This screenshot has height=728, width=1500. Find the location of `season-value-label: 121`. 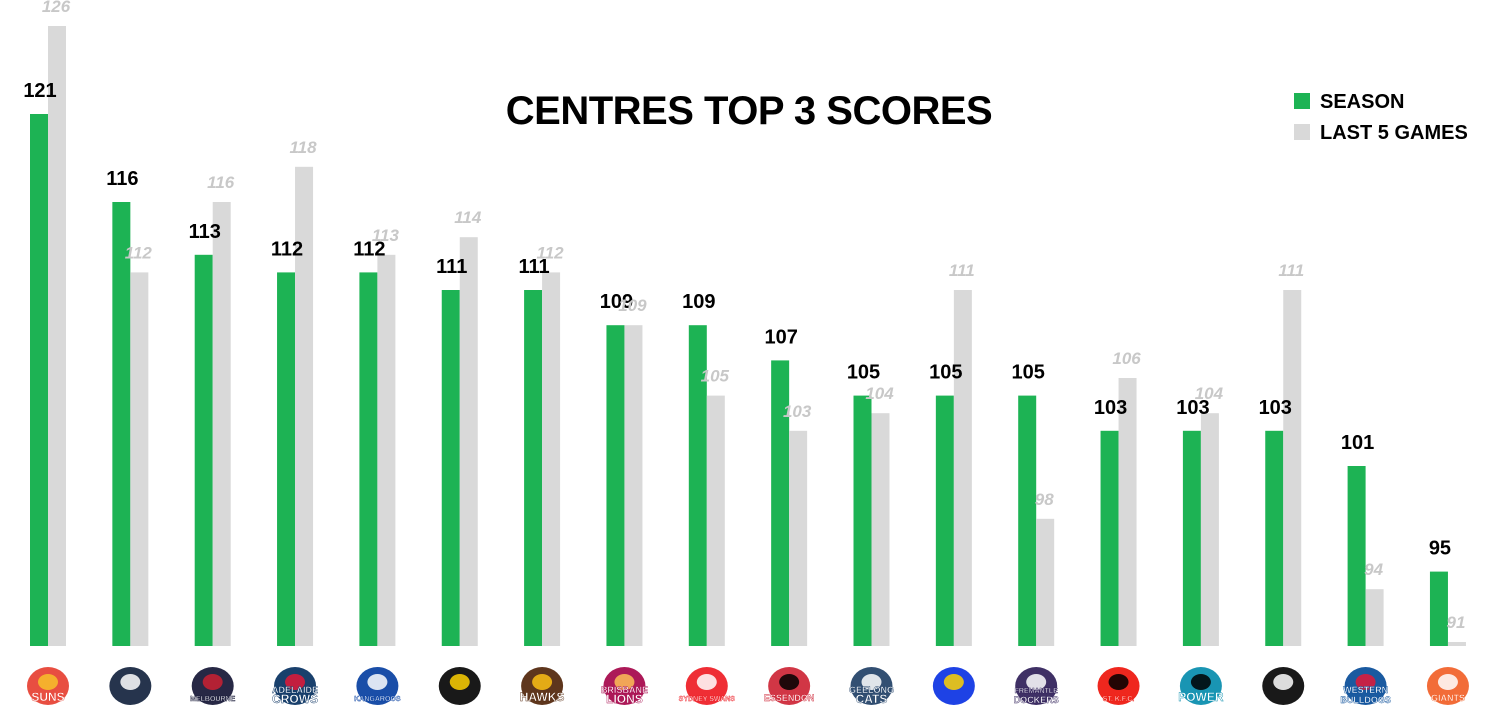

season-value-label: 121 is located at coordinates (39, 91).